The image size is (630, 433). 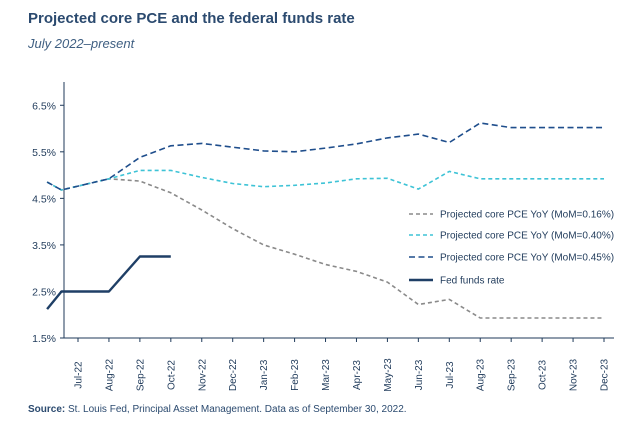 I want to click on y-tick-label: 3.5%, so click(x=44, y=246).